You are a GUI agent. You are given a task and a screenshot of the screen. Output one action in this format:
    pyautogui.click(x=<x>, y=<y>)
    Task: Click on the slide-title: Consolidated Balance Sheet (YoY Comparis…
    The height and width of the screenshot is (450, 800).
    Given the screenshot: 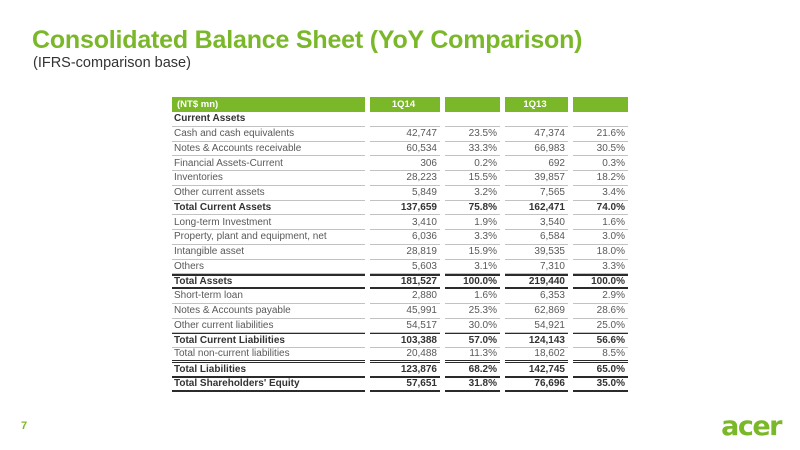 What is the action you would take?
    pyautogui.click(x=307, y=40)
    